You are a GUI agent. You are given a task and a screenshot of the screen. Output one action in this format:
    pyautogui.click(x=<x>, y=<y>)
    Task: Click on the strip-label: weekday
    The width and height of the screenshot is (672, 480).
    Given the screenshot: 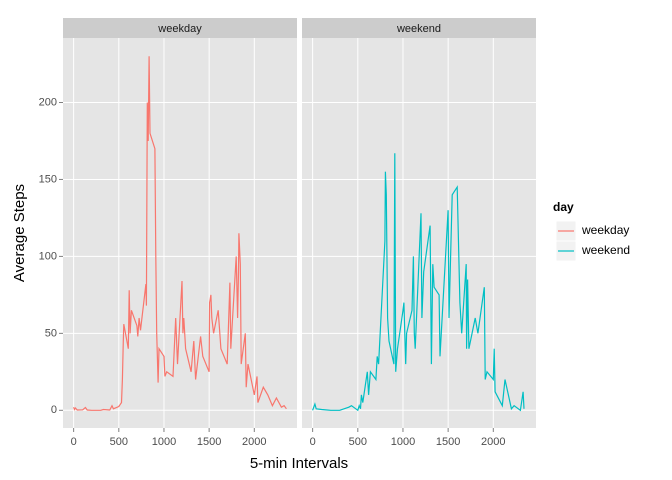 What is the action you would take?
    pyautogui.click(x=179, y=29)
    